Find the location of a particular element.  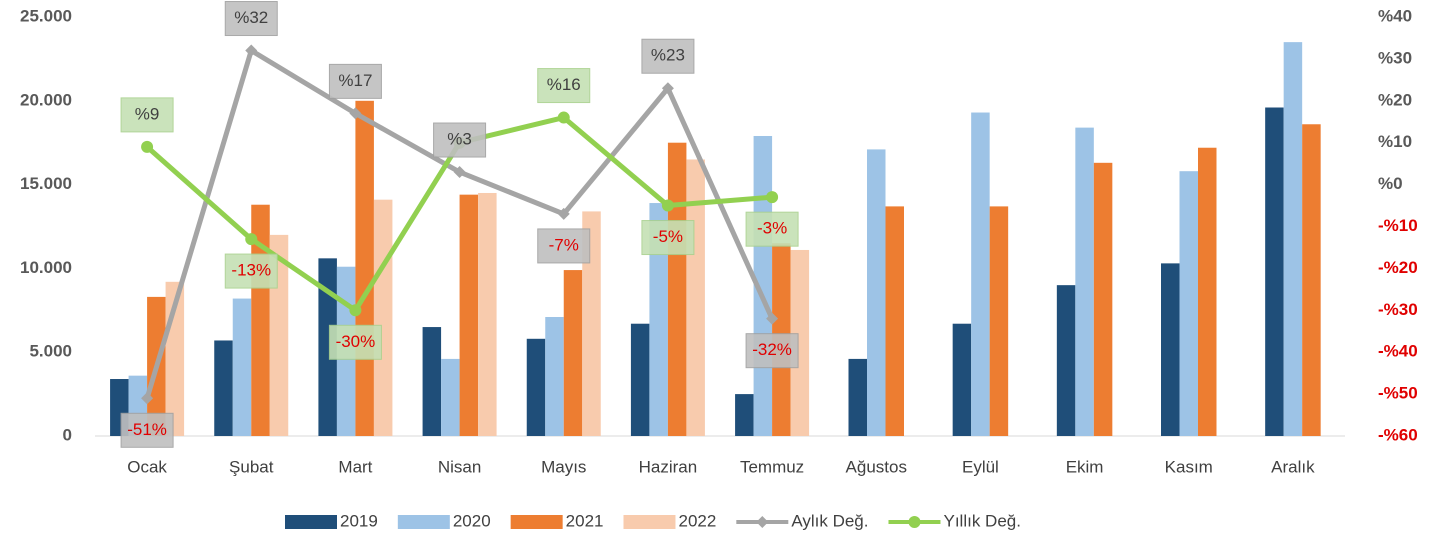

data-label: -13% is located at coordinates (251, 271).